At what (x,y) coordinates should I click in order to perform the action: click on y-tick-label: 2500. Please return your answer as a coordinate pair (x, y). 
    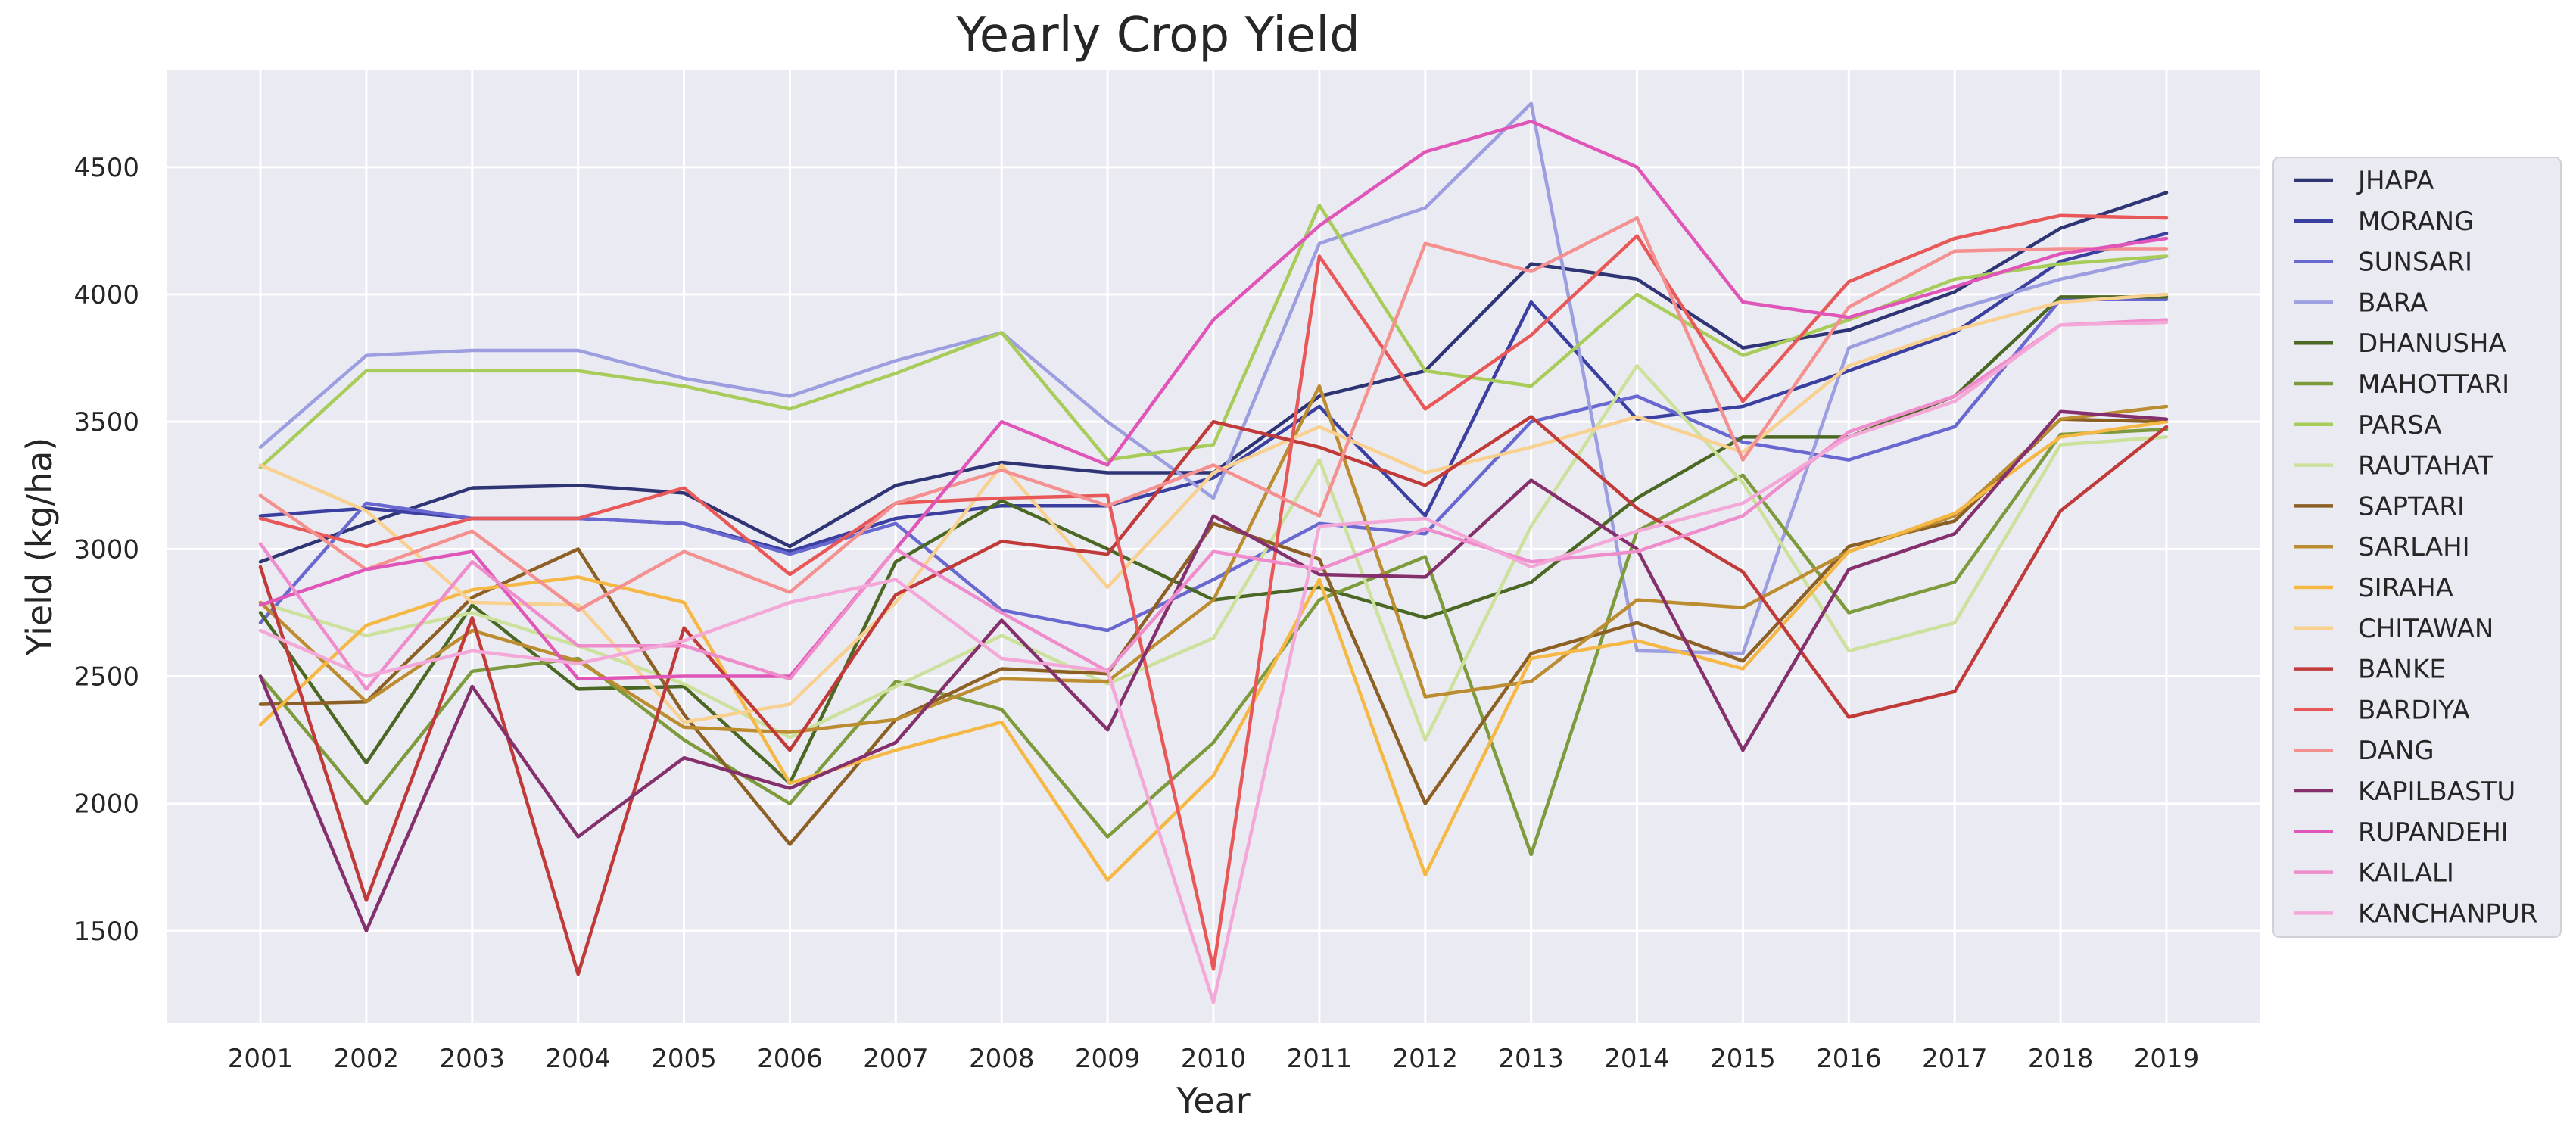
    Looking at the image, I should click on (106, 677).